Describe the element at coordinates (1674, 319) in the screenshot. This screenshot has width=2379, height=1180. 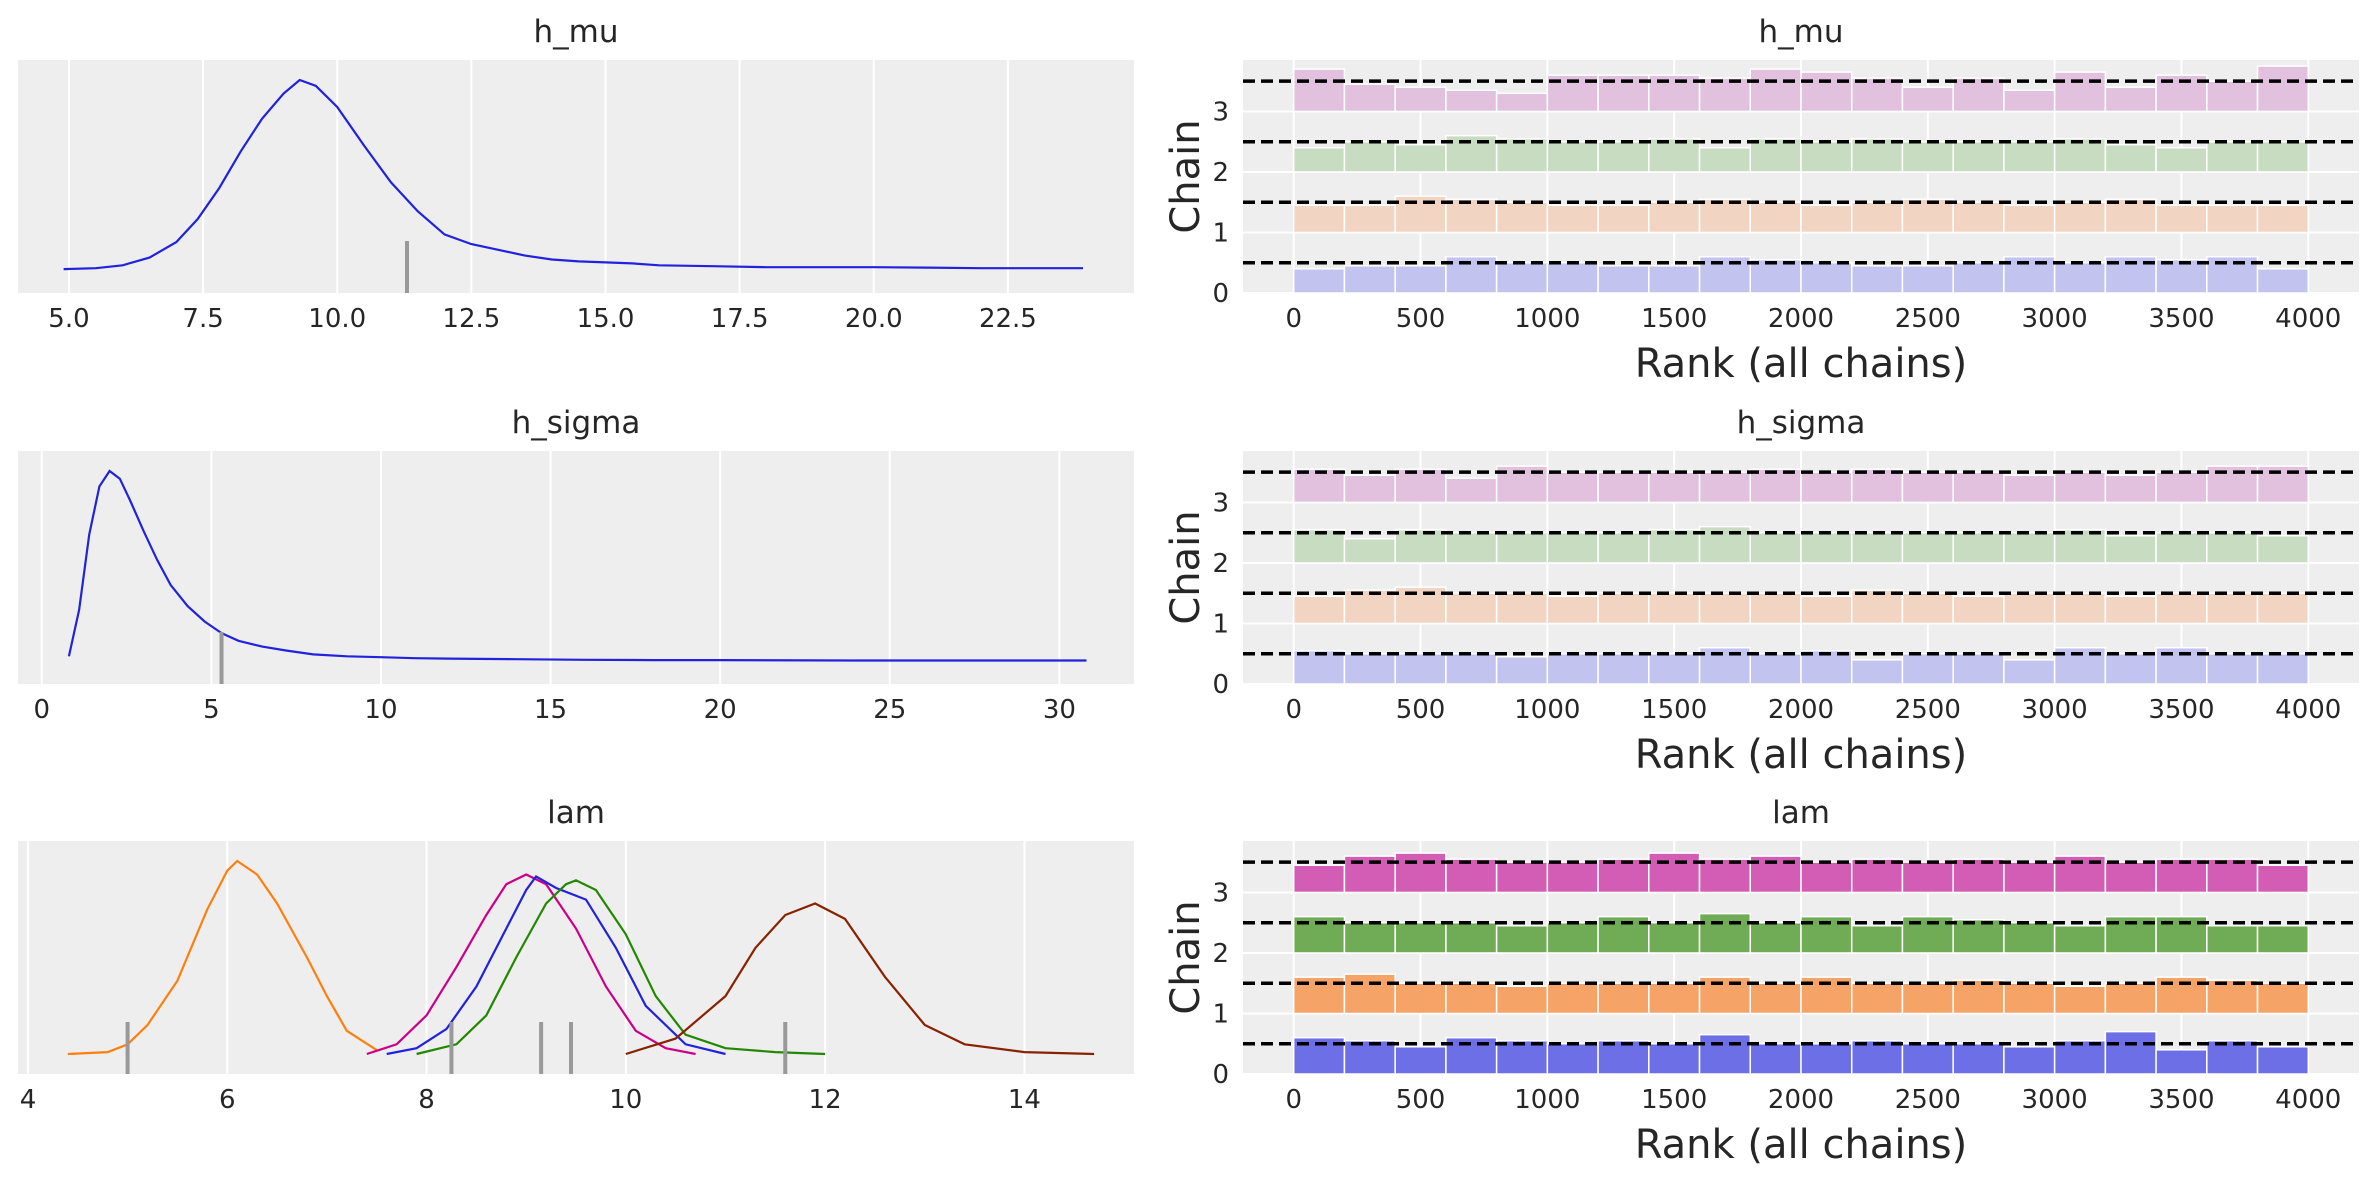
I see `x-tick-label: 1500` at that location.